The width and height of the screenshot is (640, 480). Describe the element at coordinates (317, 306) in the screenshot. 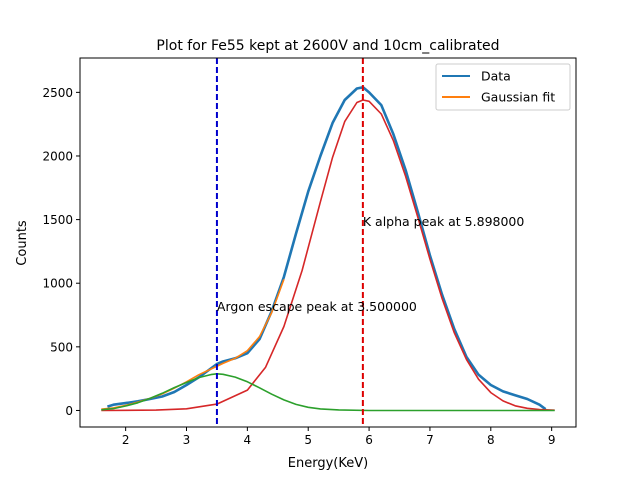

I see `annotation-1: Argon escape peak at 3.500000` at that location.